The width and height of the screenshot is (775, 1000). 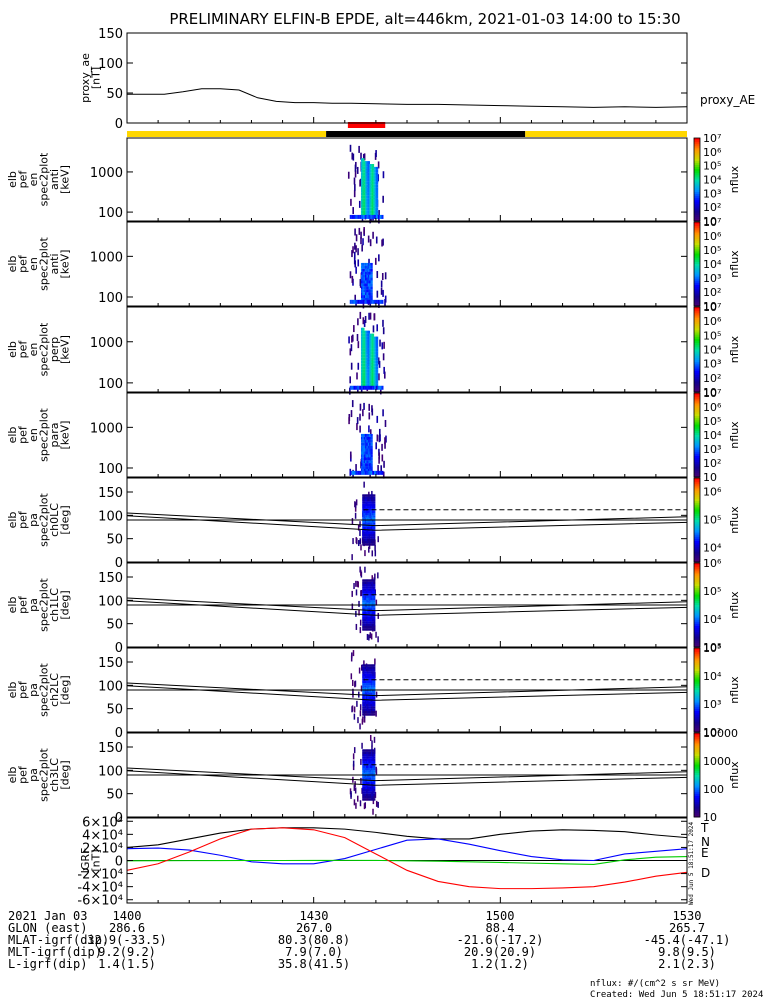 What do you see at coordinates (96, 860) in the screenshot?
I see `y-axis-label: [nT]` at bounding box center [96, 860].